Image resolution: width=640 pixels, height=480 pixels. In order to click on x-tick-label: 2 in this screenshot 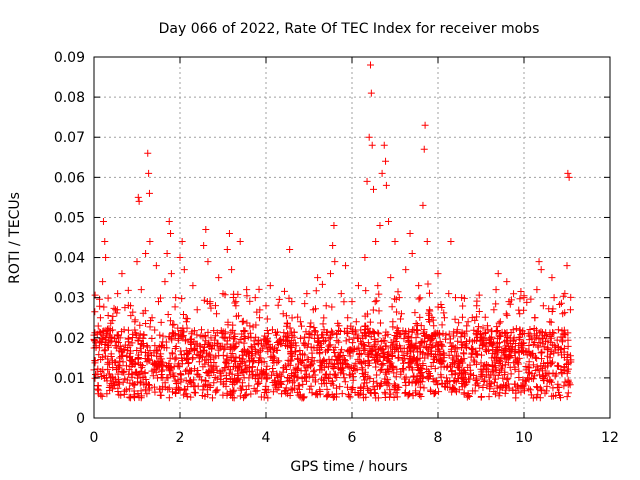, I will do `click(180, 438)`.